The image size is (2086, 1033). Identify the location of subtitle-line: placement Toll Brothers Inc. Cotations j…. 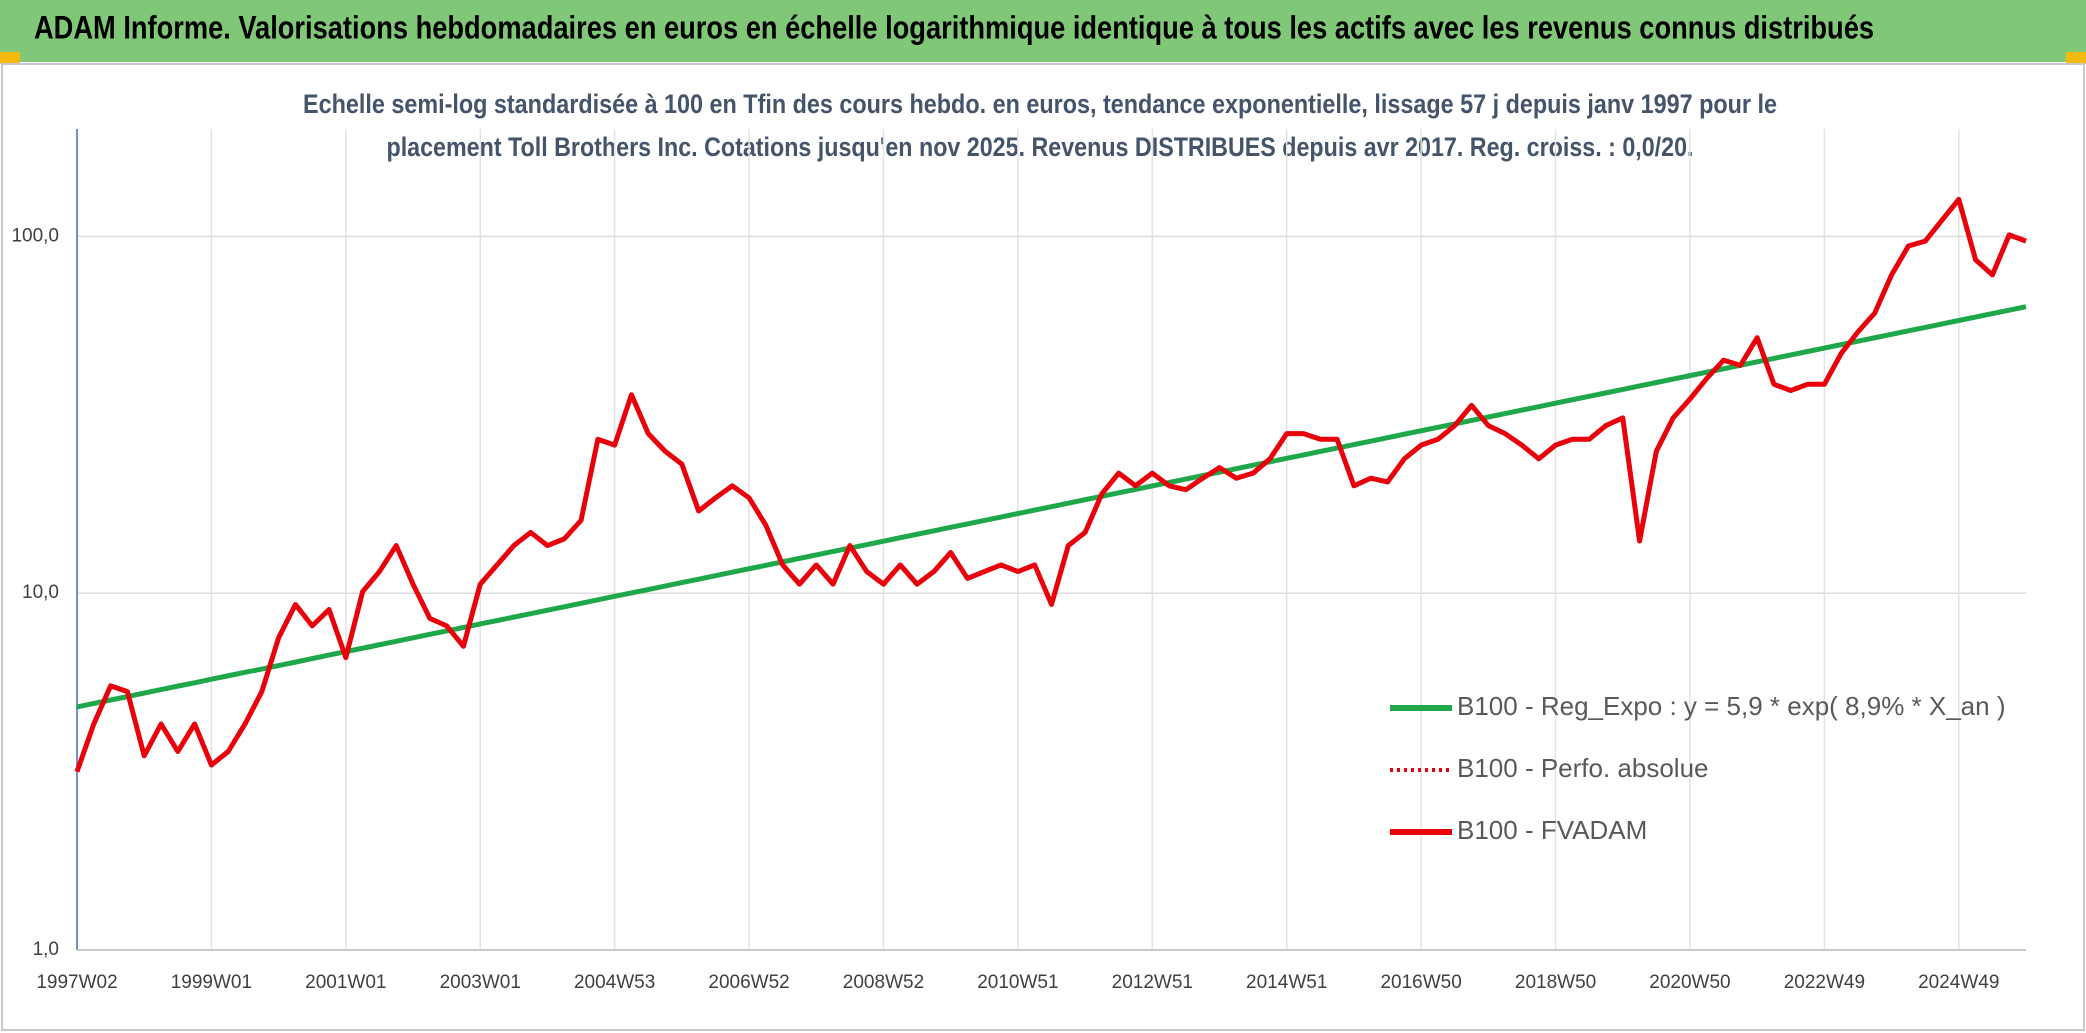
(1040, 147).